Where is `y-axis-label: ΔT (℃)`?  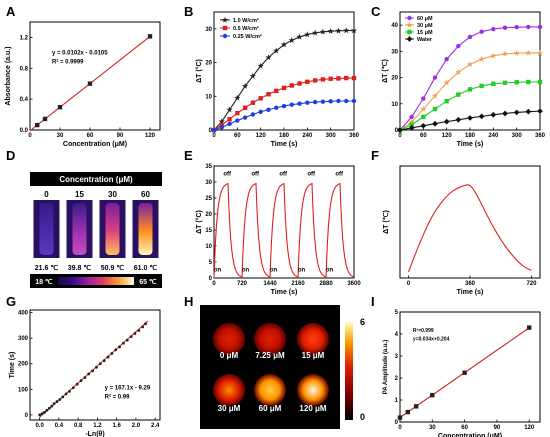 y-axis-label: ΔT (℃) is located at coordinates (386, 222).